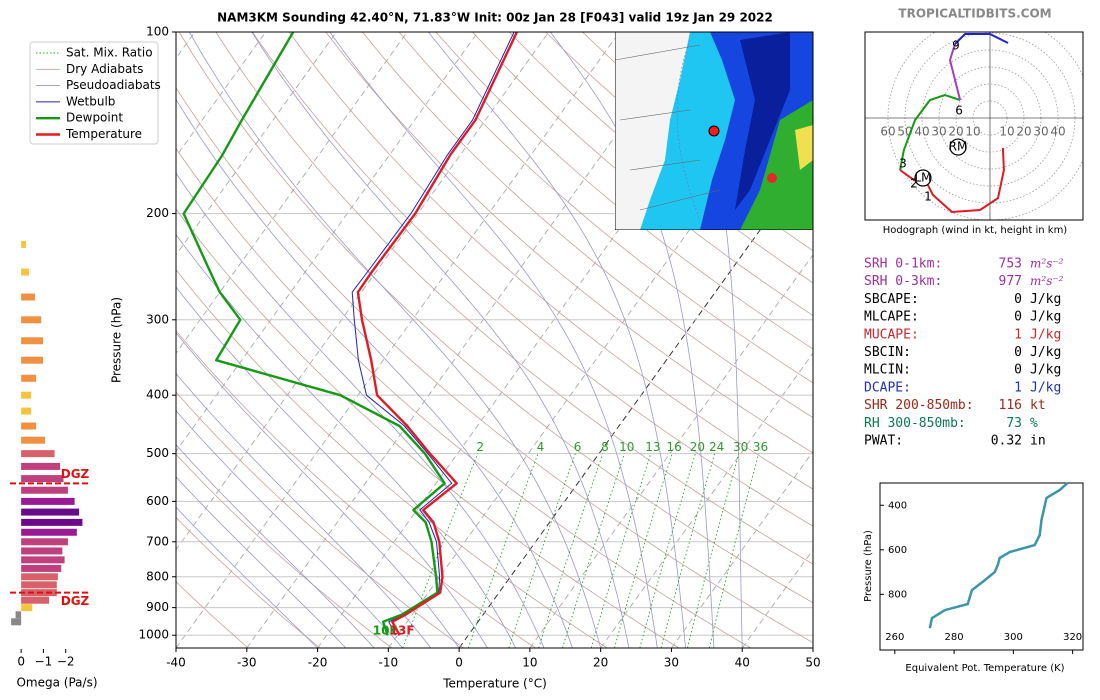  What do you see at coordinates (956, 45) in the screenshot?
I see `height-label: 9` at bounding box center [956, 45].